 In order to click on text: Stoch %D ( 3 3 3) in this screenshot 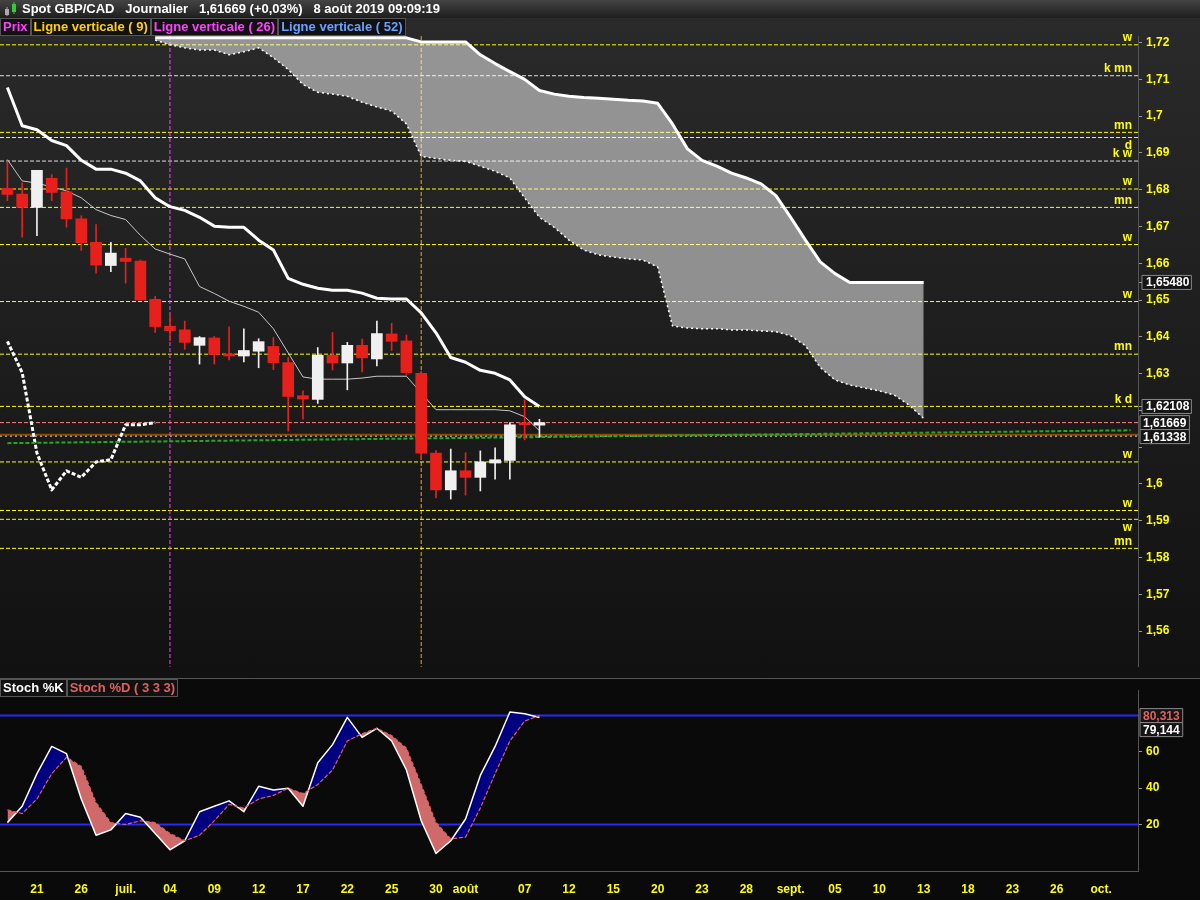, I will do `click(122, 688)`.